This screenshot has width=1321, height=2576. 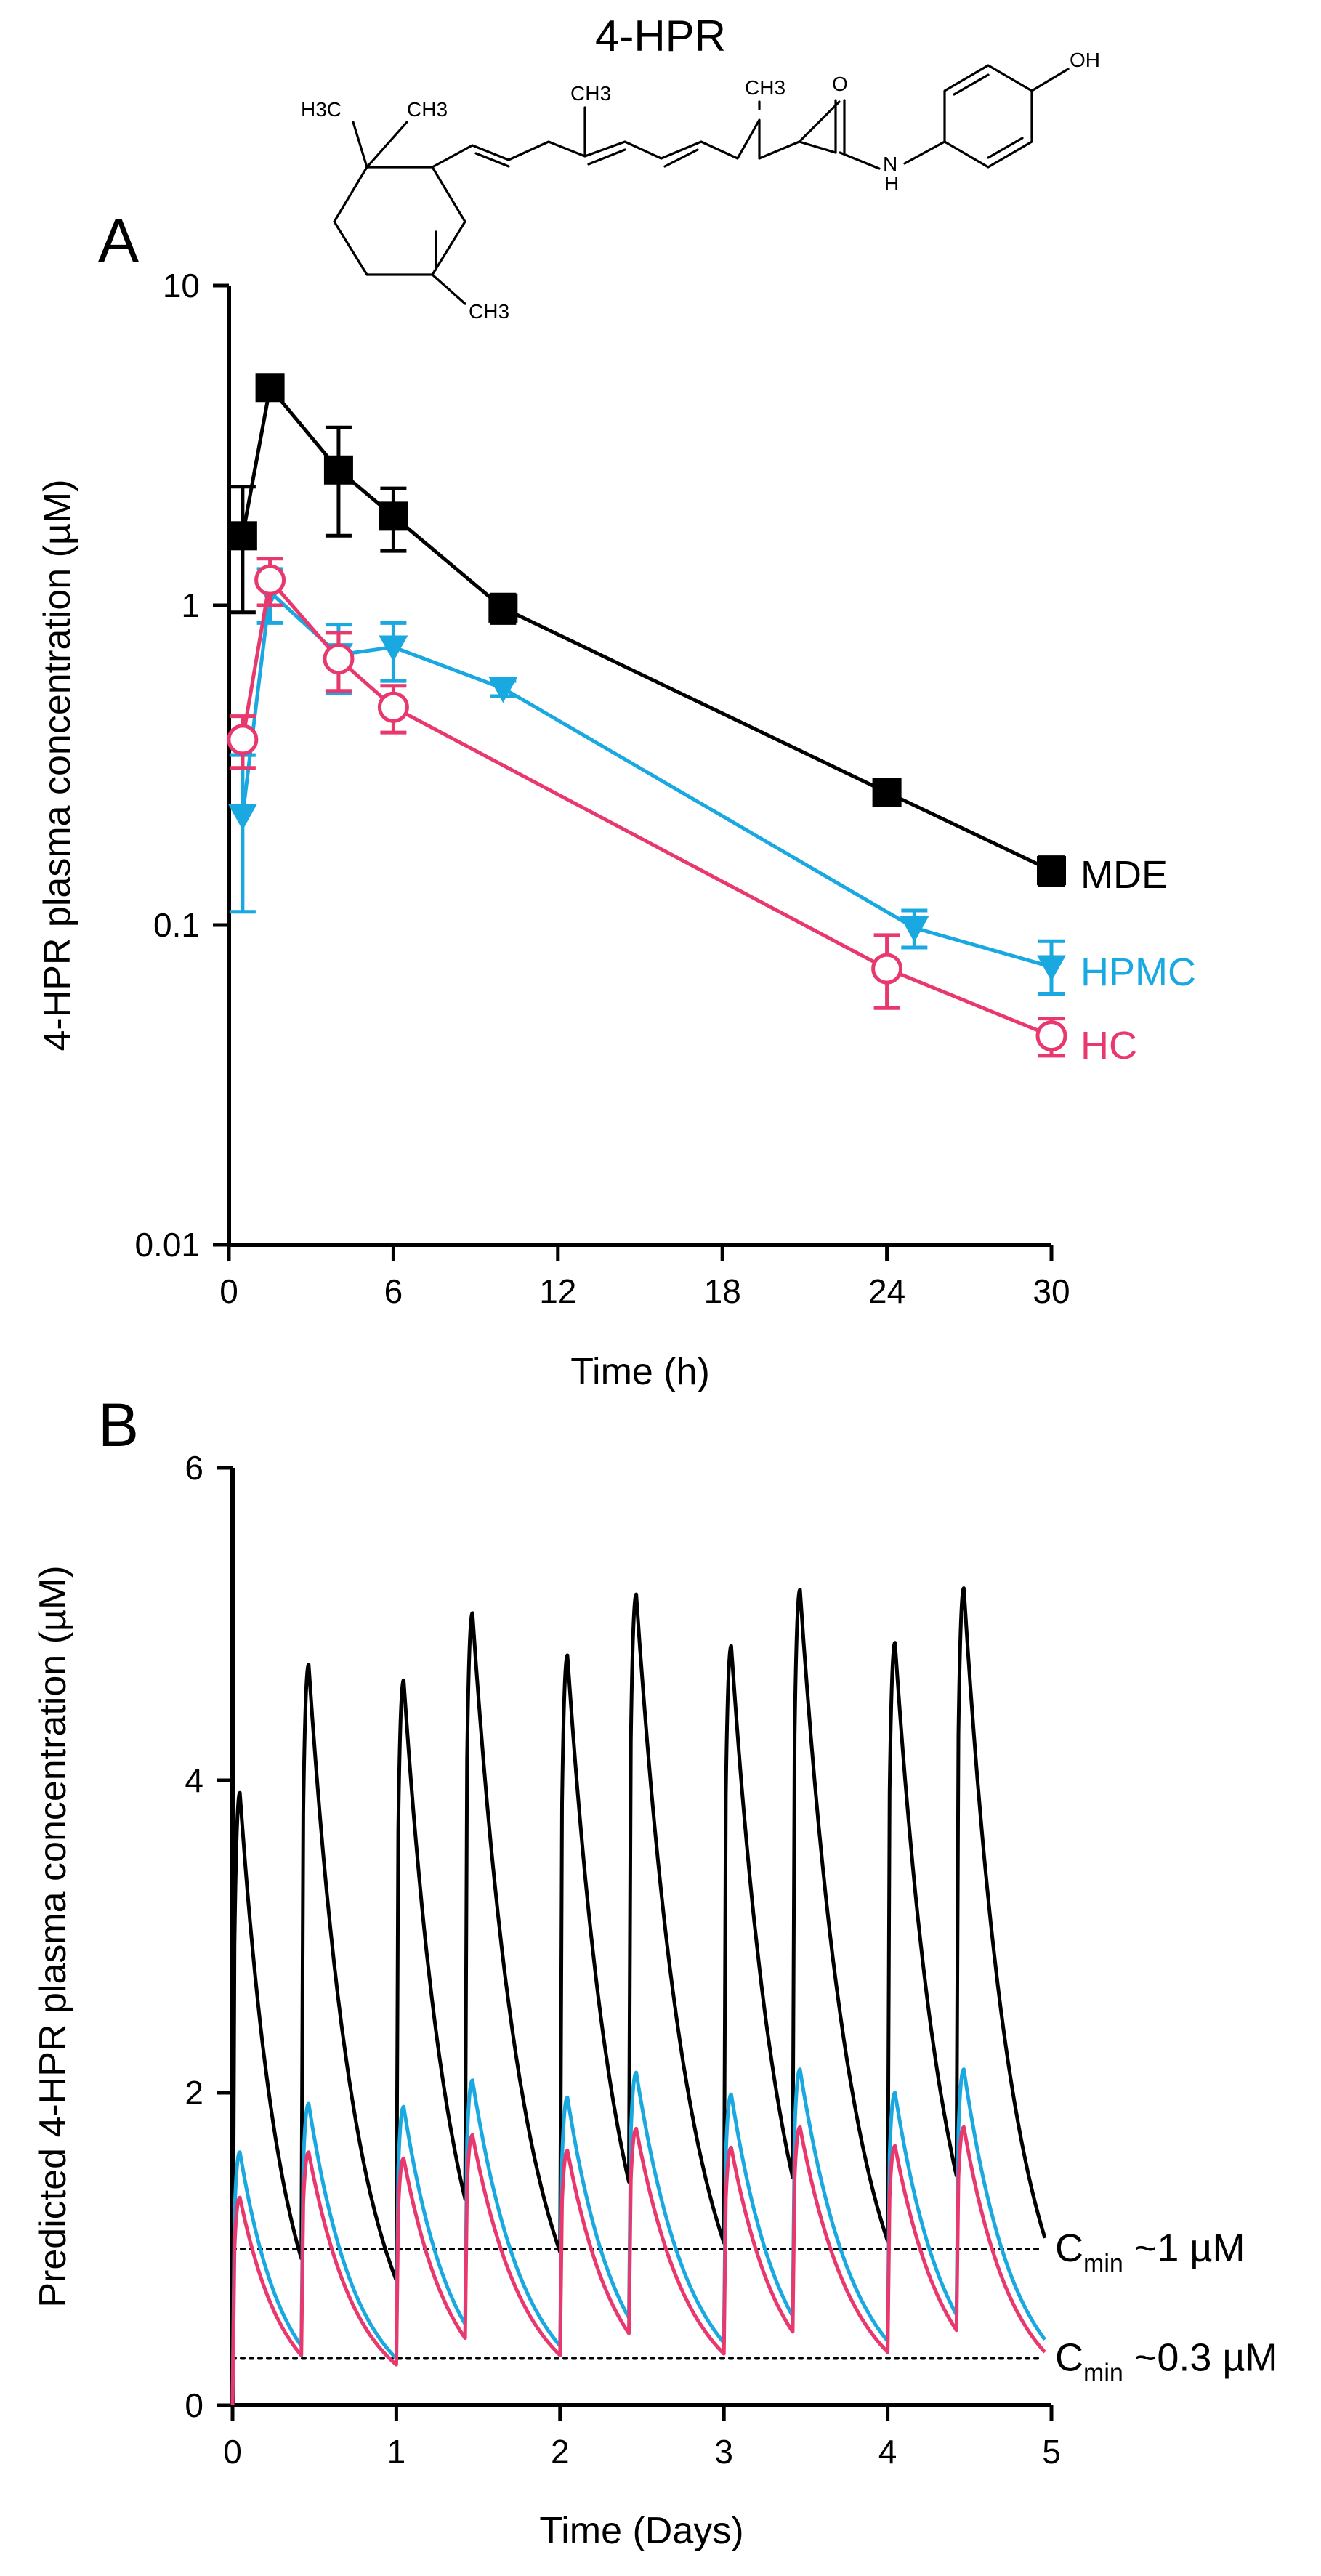 I want to click on series-hc, so click(x=647, y=808).